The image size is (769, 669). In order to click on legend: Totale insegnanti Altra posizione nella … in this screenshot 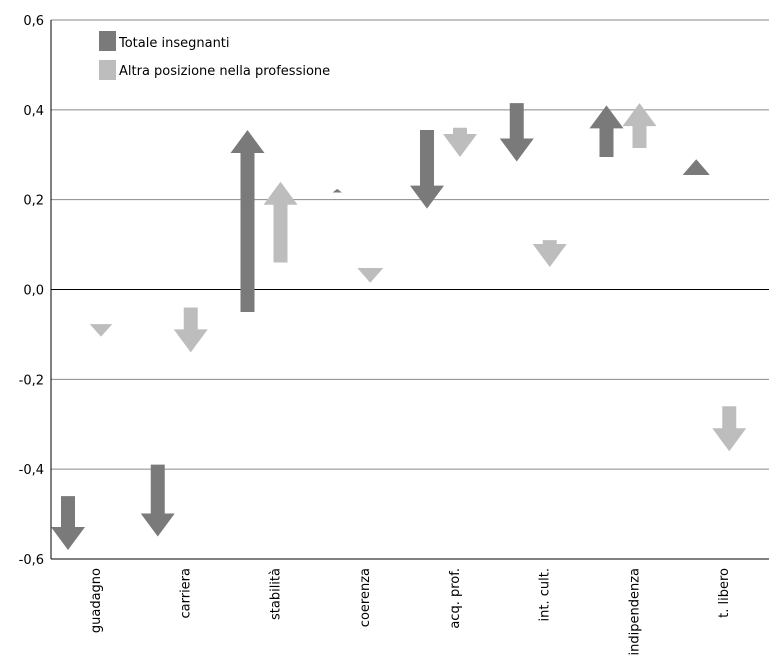, I will do `click(214, 55)`.